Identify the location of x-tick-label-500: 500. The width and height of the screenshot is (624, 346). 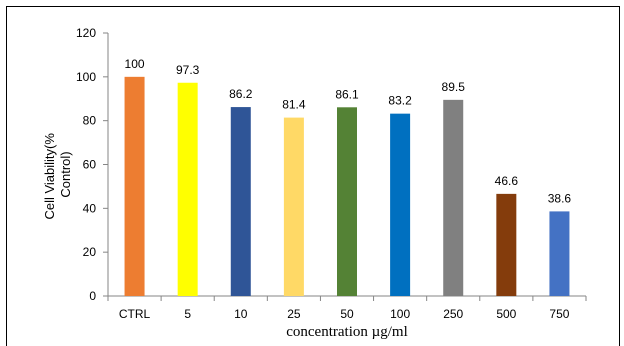
(506, 314).